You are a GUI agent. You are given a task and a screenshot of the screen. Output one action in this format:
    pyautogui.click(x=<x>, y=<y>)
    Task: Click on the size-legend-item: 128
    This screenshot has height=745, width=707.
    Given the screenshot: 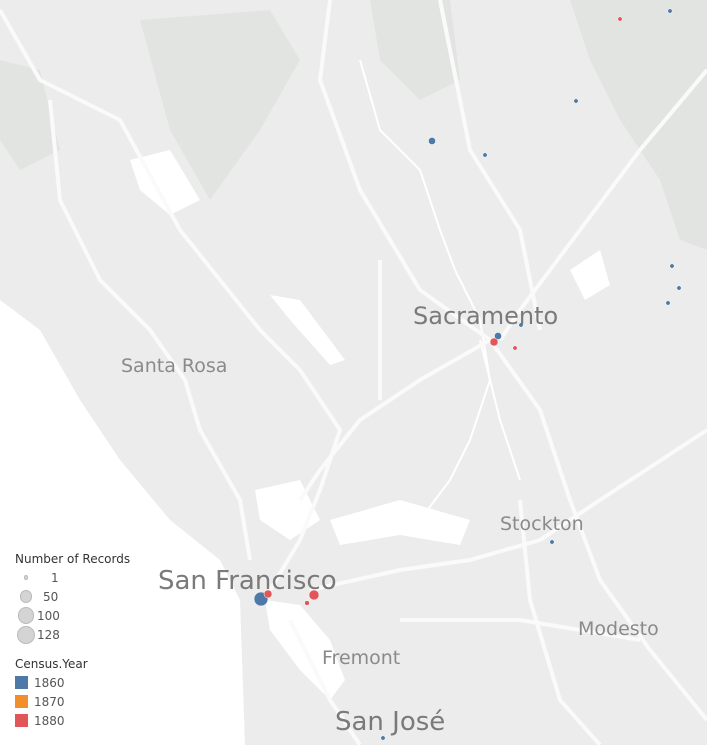 What is the action you would take?
    pyautogui.click(x=72, y=634)
    